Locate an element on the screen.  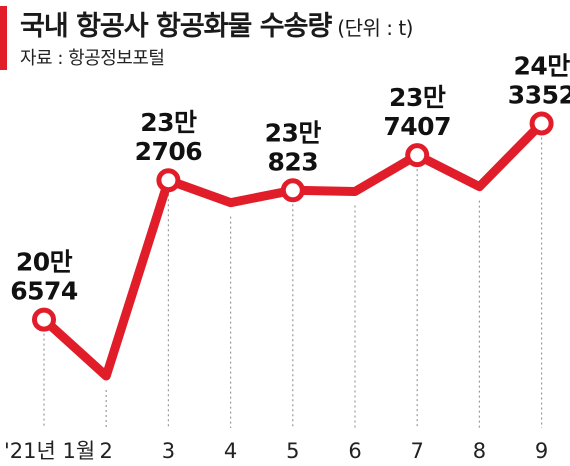
x-tick-8: 8 is located at coordinates (479, 451).